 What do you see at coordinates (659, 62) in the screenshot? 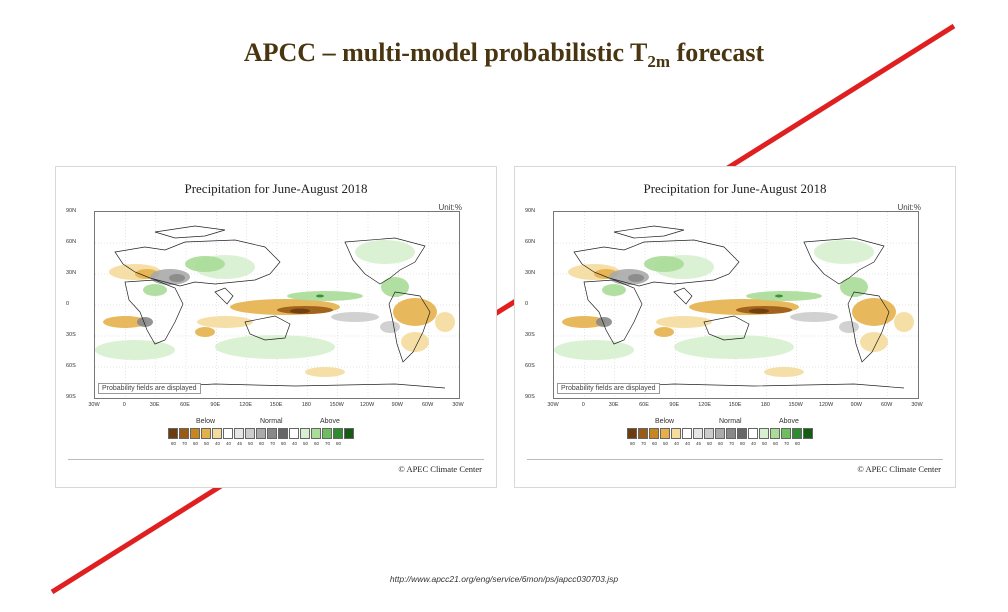
I see `title-subscript: 2m` at bounding box center [659, 62].